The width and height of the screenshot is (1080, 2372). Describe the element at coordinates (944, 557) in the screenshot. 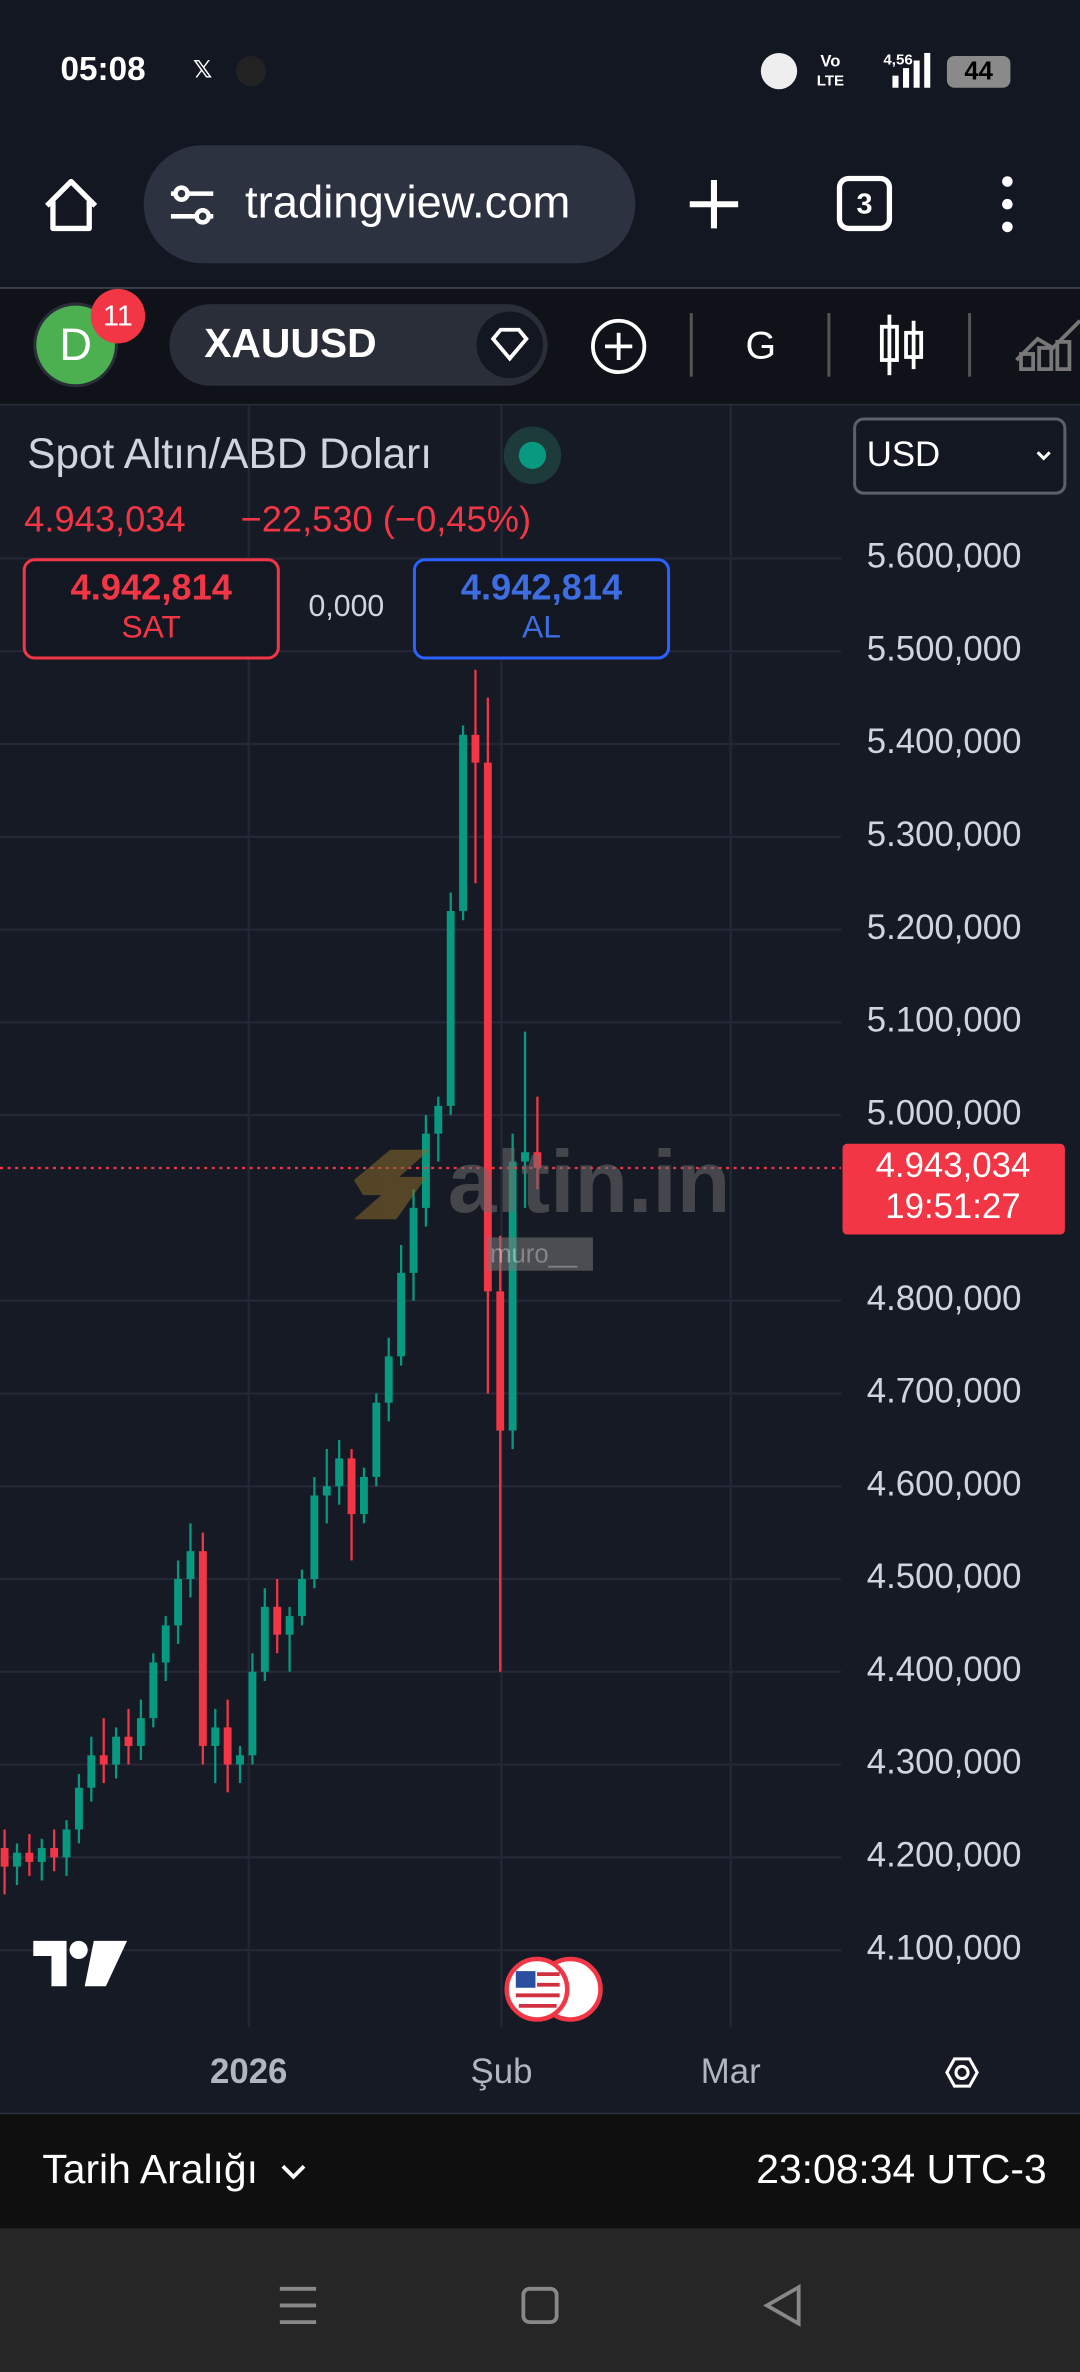

I see `y-tick-label: 5.600,000` at that location.